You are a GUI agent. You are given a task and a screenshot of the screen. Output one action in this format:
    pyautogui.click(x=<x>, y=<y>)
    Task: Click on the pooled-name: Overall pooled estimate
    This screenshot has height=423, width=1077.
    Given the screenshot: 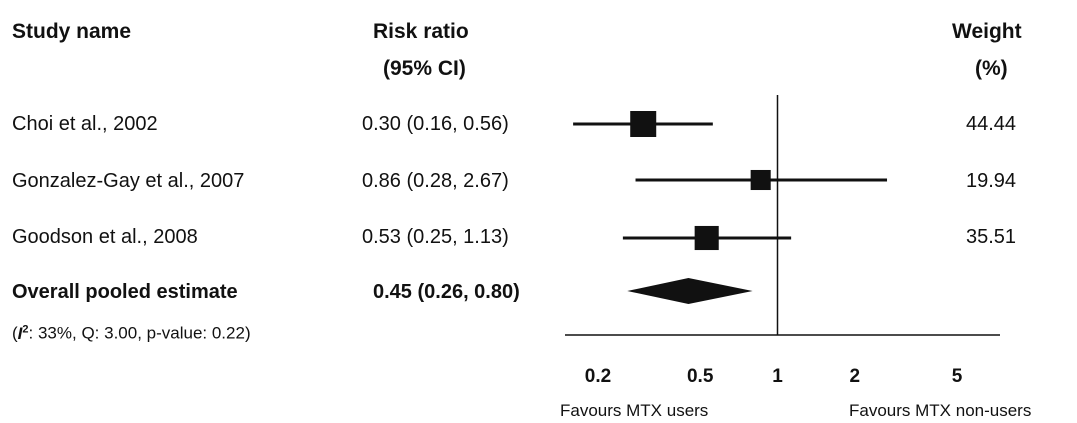 What is the action you would take?
    pyautogui.click(x=125, y=292)
    